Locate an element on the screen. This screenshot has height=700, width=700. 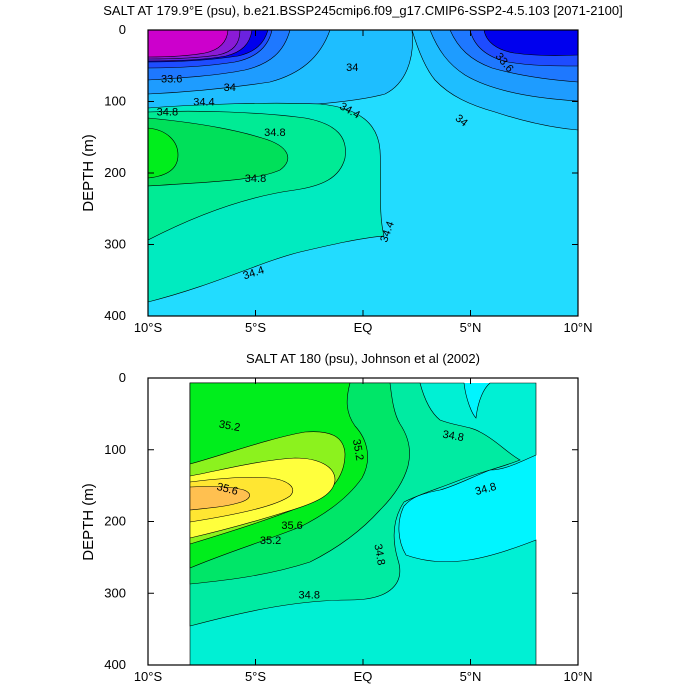
contour-label-text: 34.4 is located at coordinates (203, 103).